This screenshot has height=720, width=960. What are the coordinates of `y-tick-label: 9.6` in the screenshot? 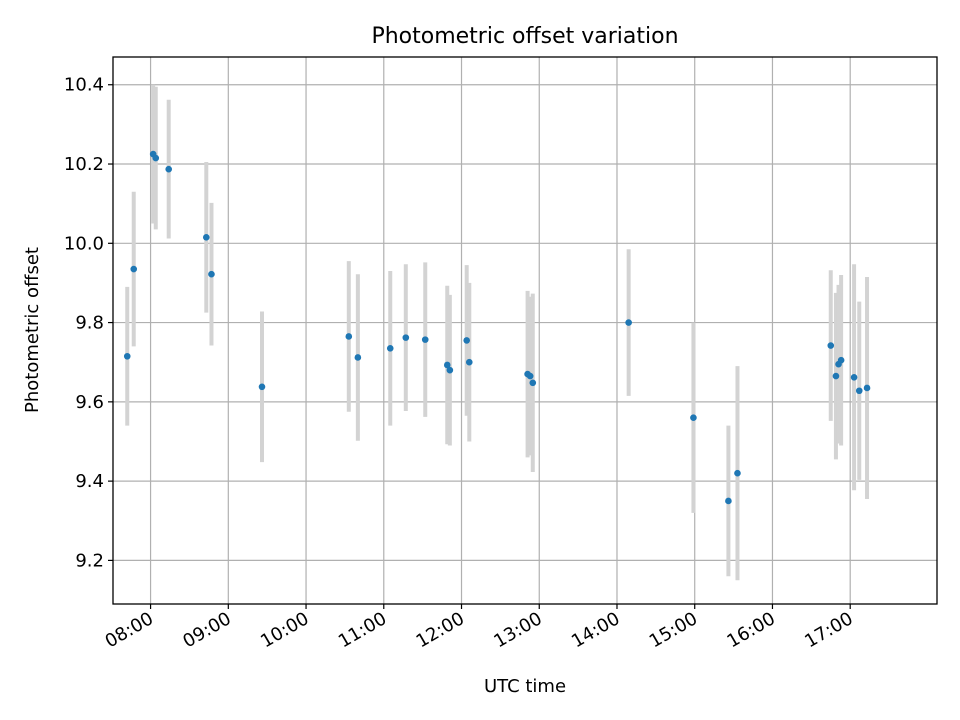 It's located at (89, 402).